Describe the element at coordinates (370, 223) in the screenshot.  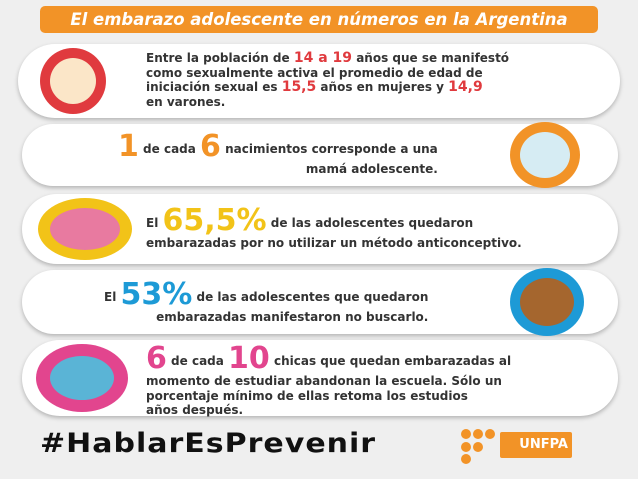
I see `text-segment: de las adolescentes quedaron` at that location.